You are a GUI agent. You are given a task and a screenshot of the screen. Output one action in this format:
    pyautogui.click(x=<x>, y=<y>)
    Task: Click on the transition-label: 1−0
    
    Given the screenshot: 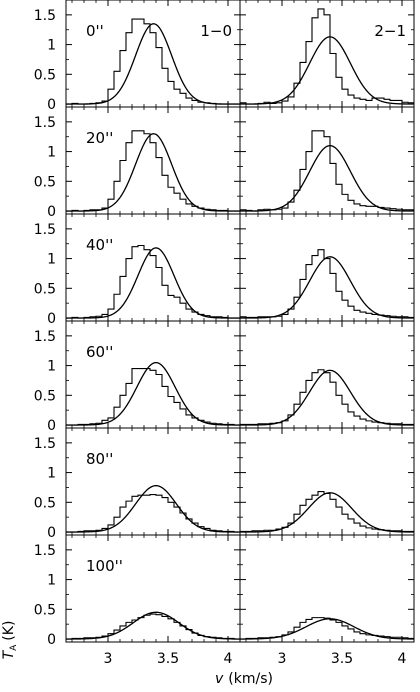 What is the action you would take?
    pyautogui.click(x=216, y=31)
    